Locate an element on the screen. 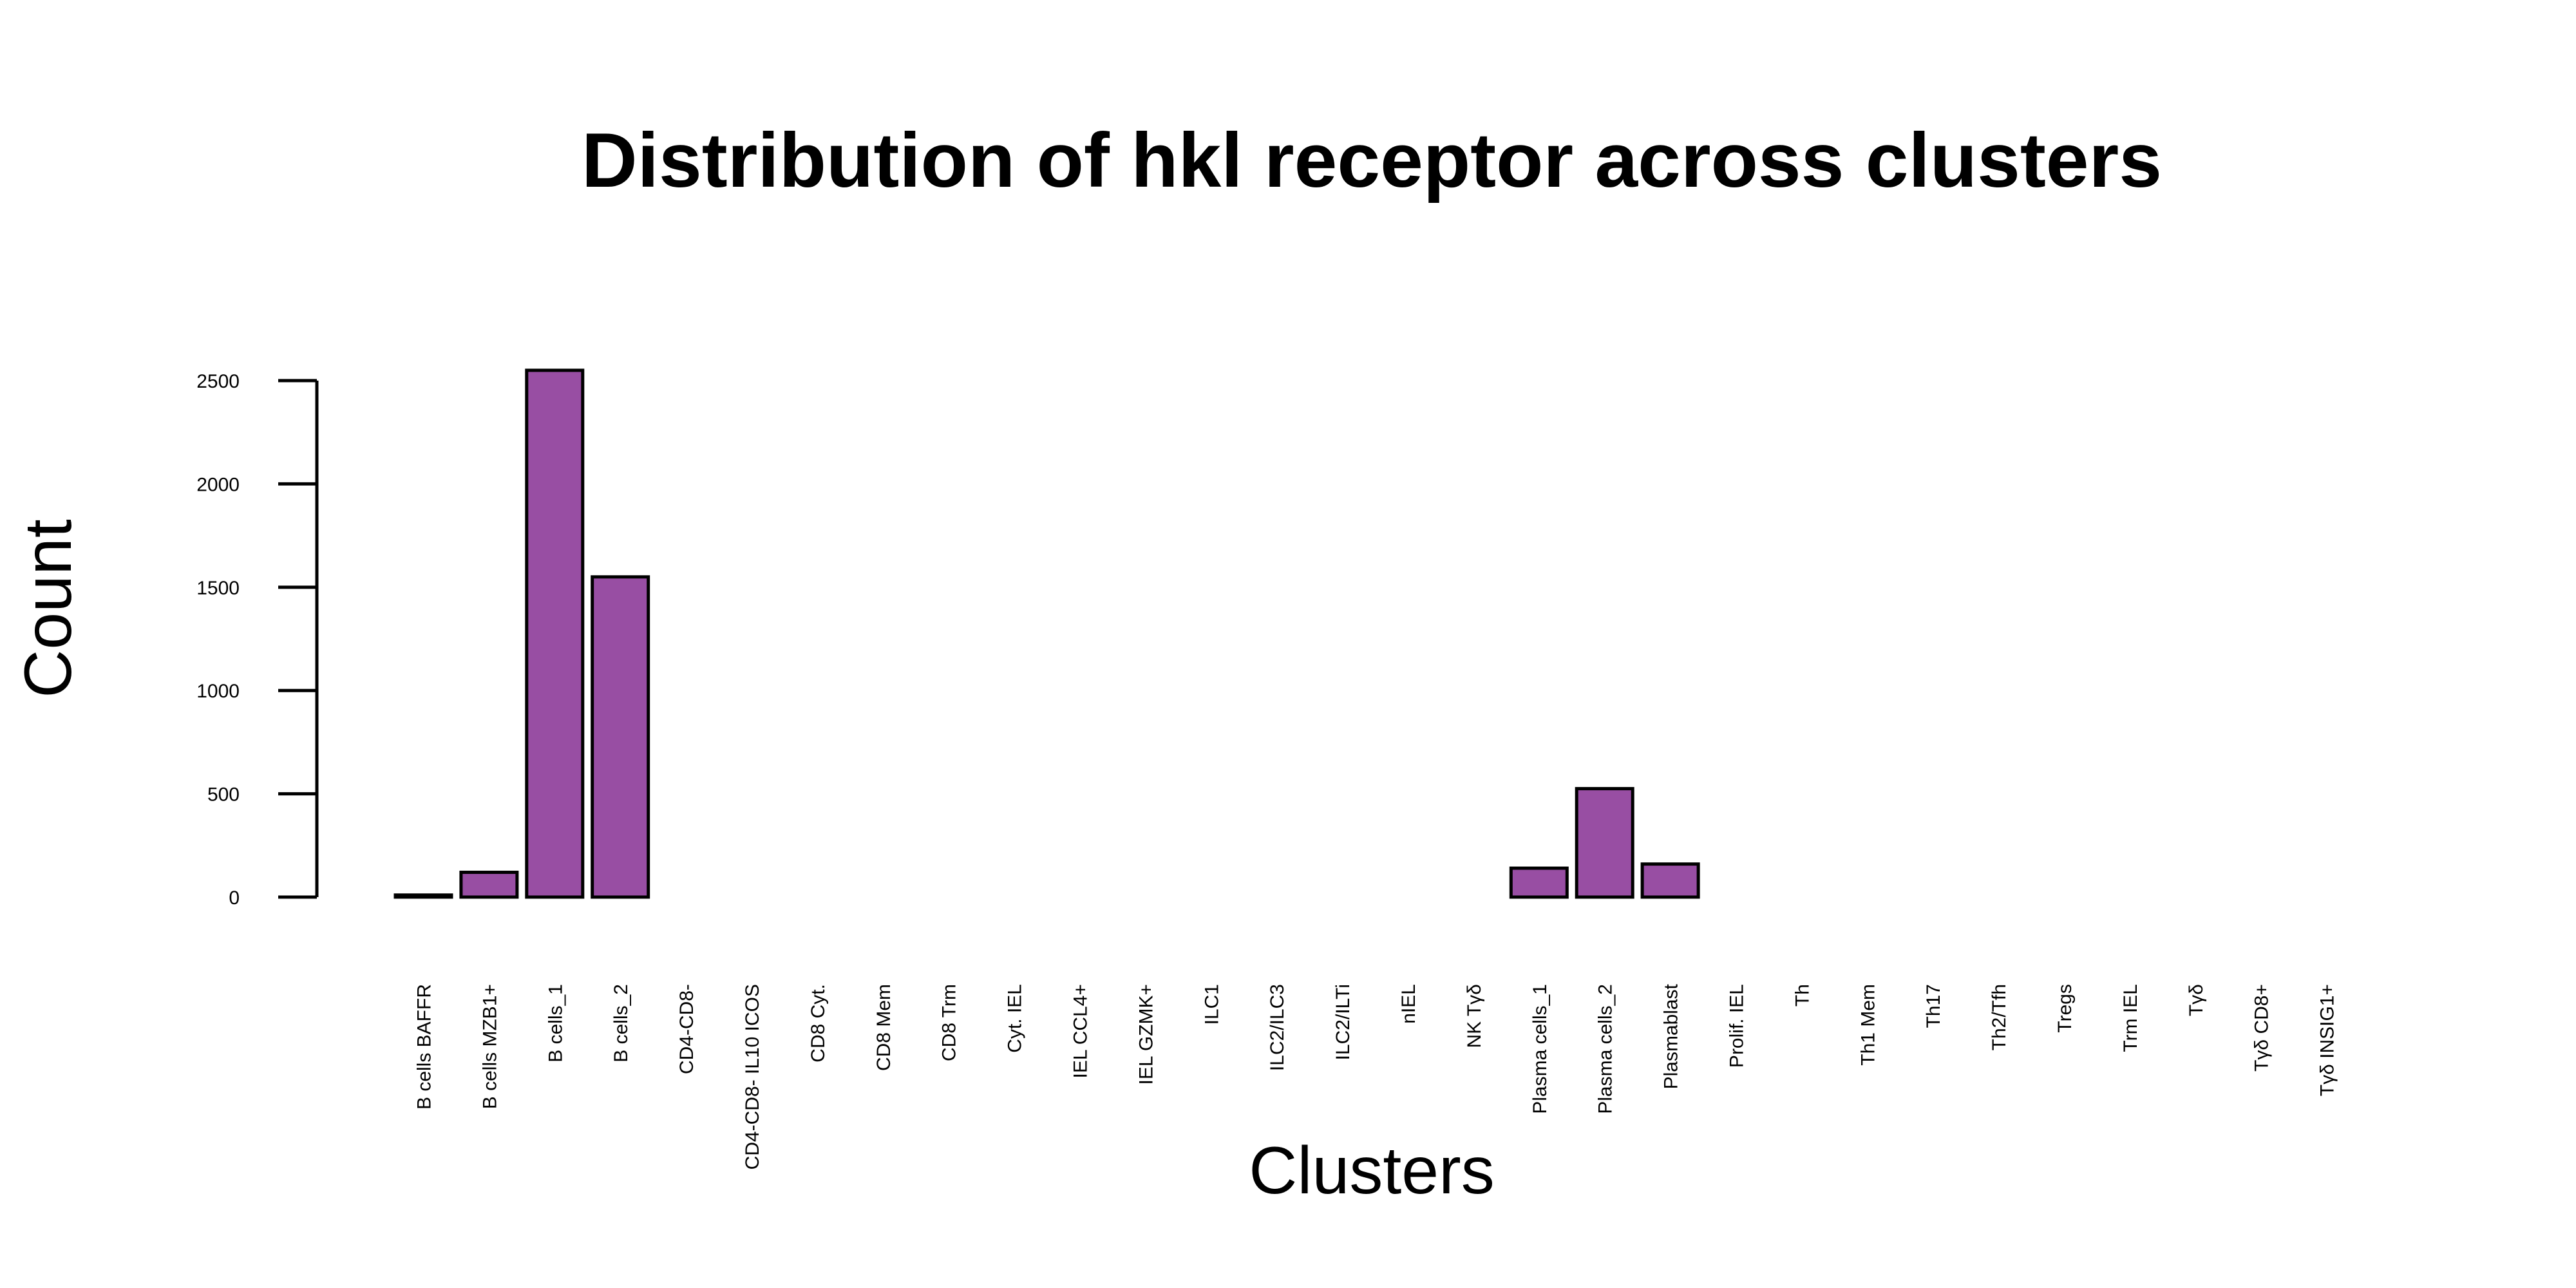  x-tick-label: Prolif. IEL is located at coordinates (1737, 1026).